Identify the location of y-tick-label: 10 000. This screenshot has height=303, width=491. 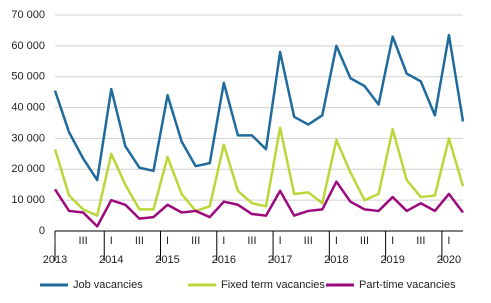
(28, 200).